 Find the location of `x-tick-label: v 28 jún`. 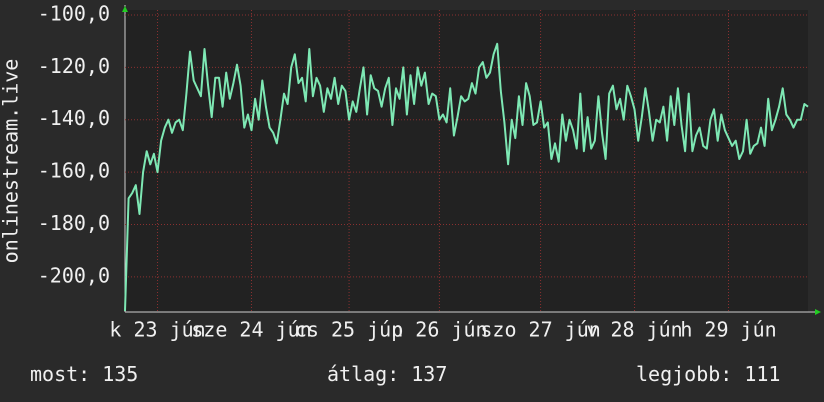

x-tick-label: v 28 jún is located at coordinates (634, 330).